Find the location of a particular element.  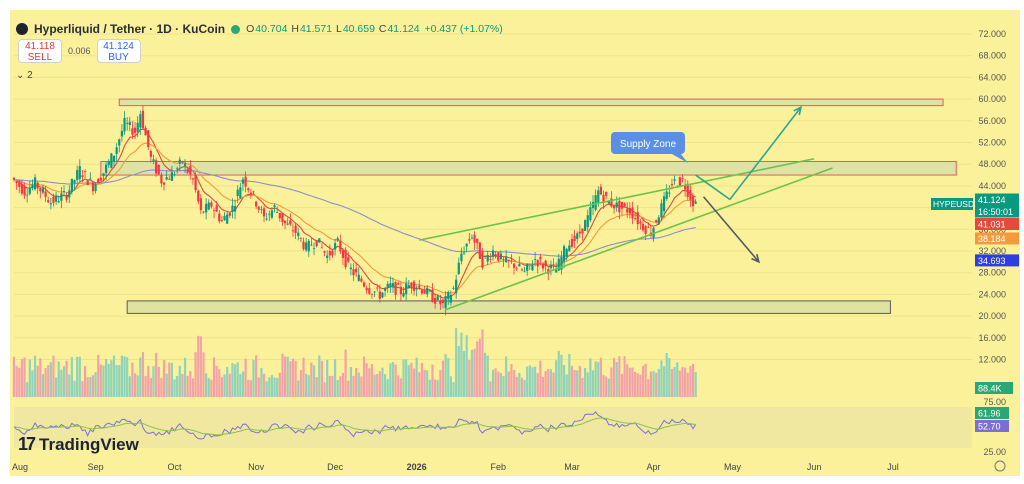

sell-button: 41.118 SELL is located at coordinates (40, 51).